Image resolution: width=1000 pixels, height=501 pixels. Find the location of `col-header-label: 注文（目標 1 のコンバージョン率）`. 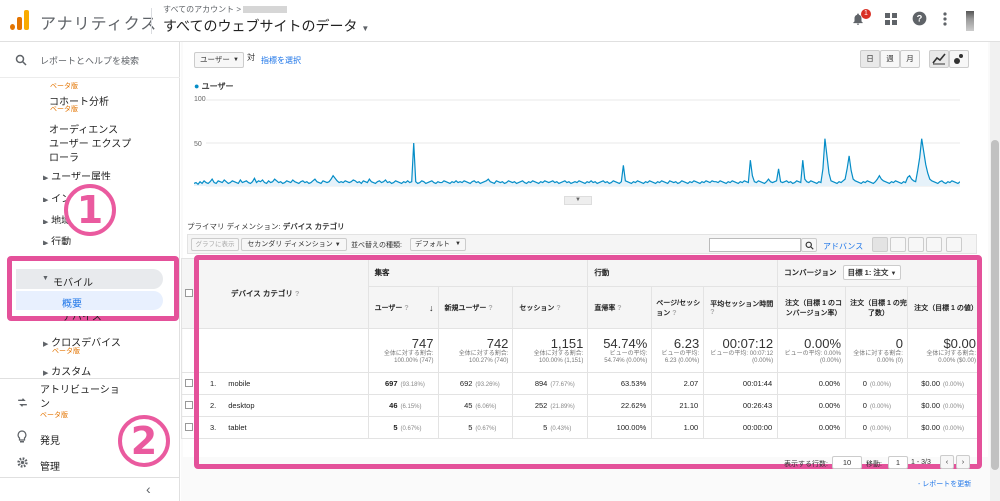

col-header-label: 注文（目標 1 のコンバージョン率） is located at coordinates (813, 308).